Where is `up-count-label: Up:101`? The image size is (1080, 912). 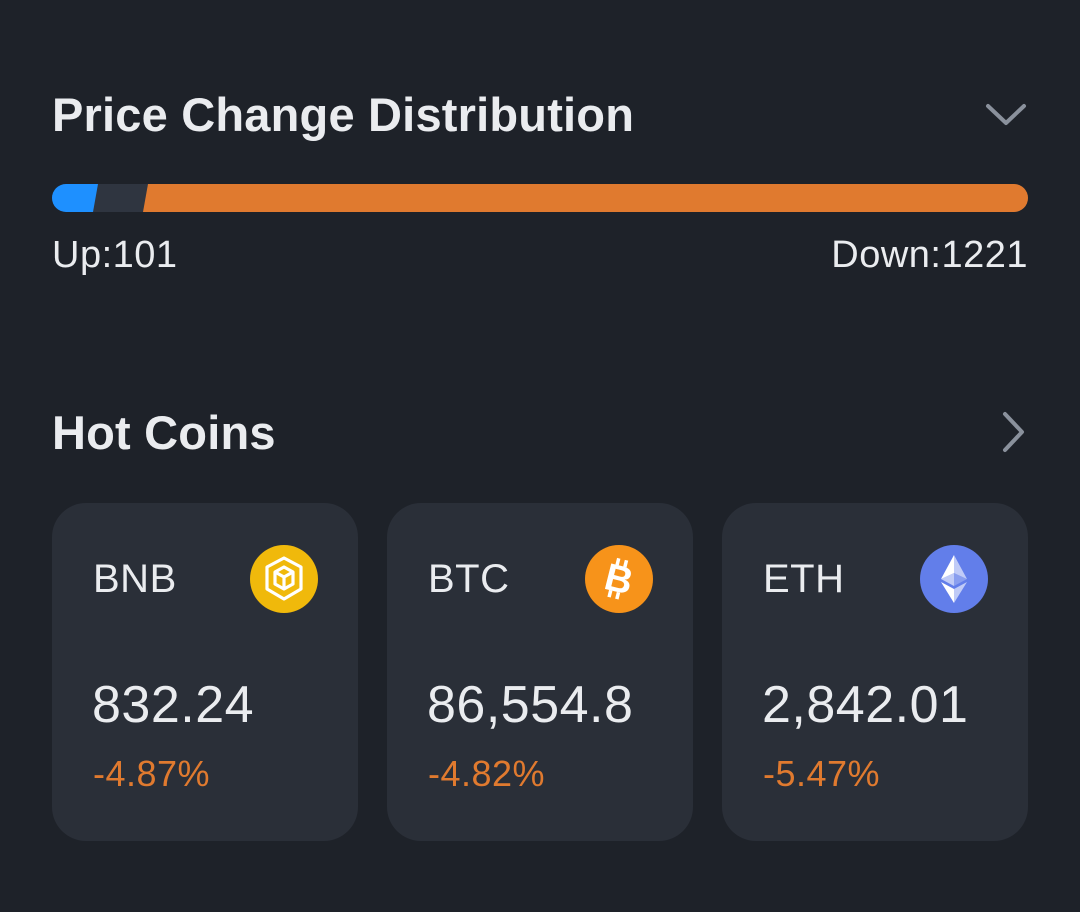 up-count-label: Up:101 is located at coordinates (115, 255).